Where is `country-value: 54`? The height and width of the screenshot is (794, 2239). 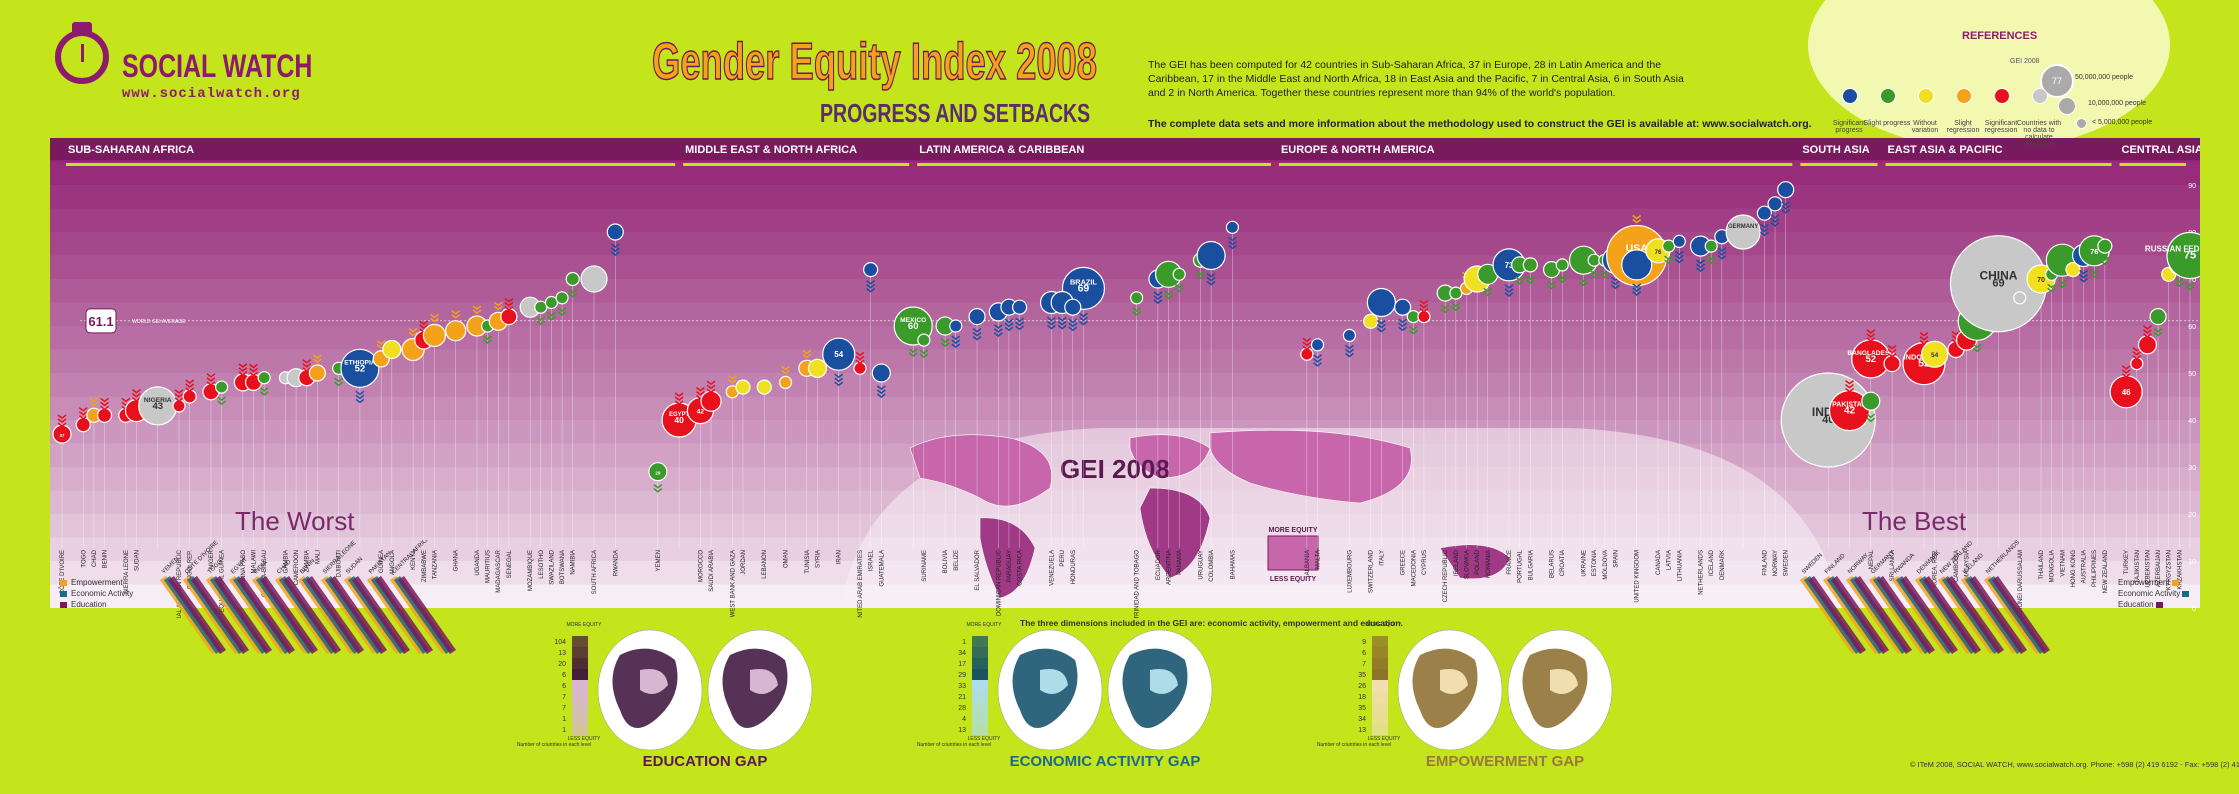
country-value: 54 is located at coordinates (1935, 355).